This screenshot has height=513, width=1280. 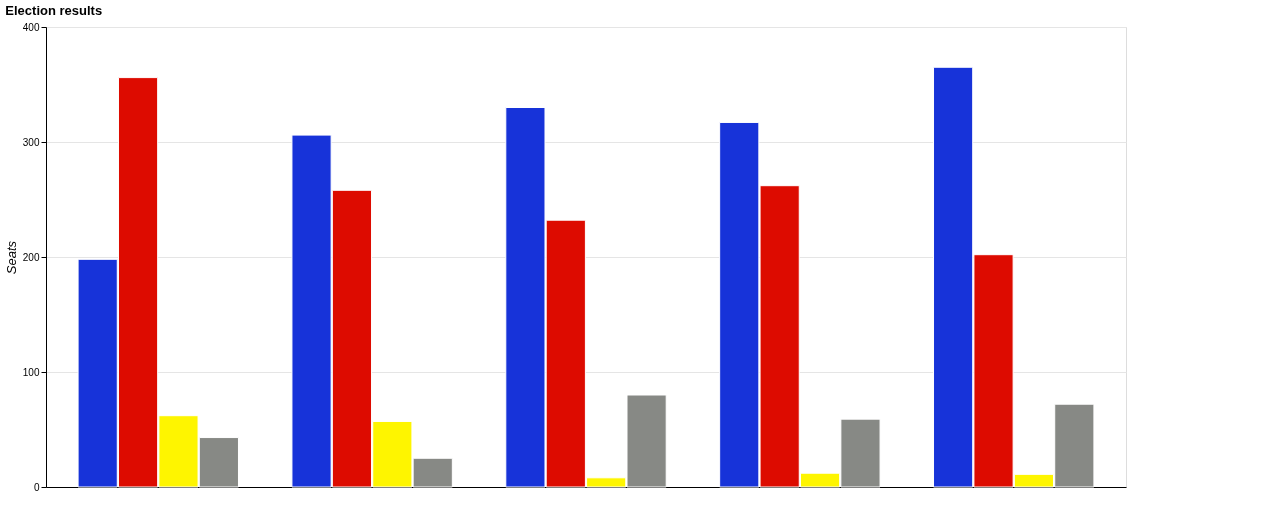 What do you see at coordinates (31, 257) in the screenshot?
I see `y-tick-label: 200` at bounding box center [31, 257].